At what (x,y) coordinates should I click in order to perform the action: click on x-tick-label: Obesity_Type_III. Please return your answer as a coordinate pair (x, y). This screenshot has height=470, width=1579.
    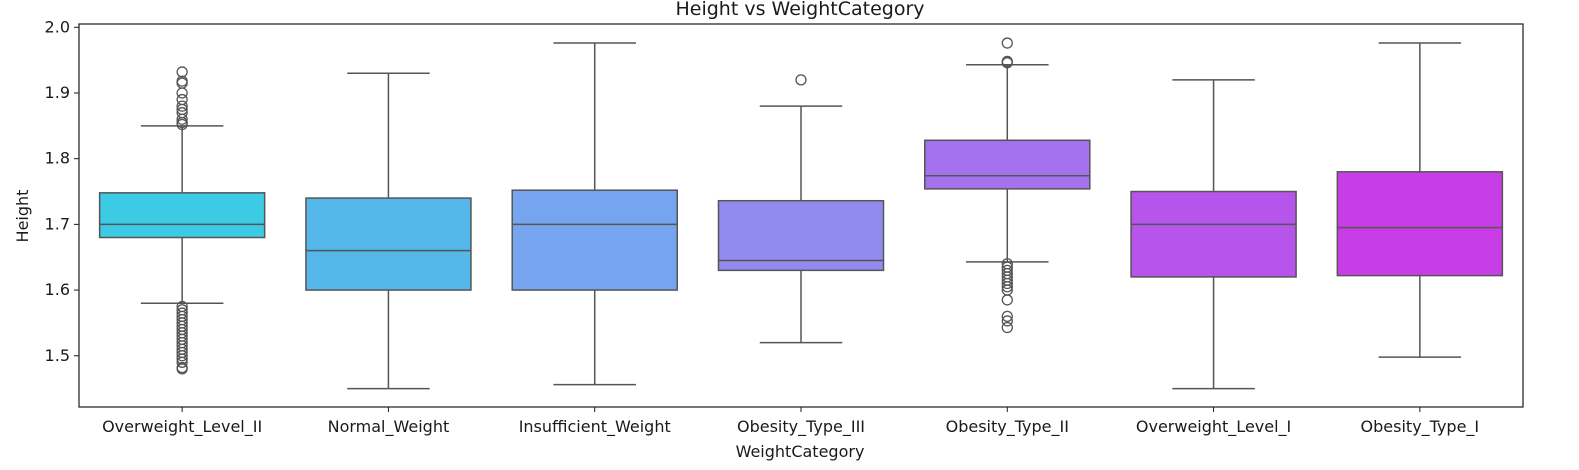
    Looking at the image, I should click on (801, 427).